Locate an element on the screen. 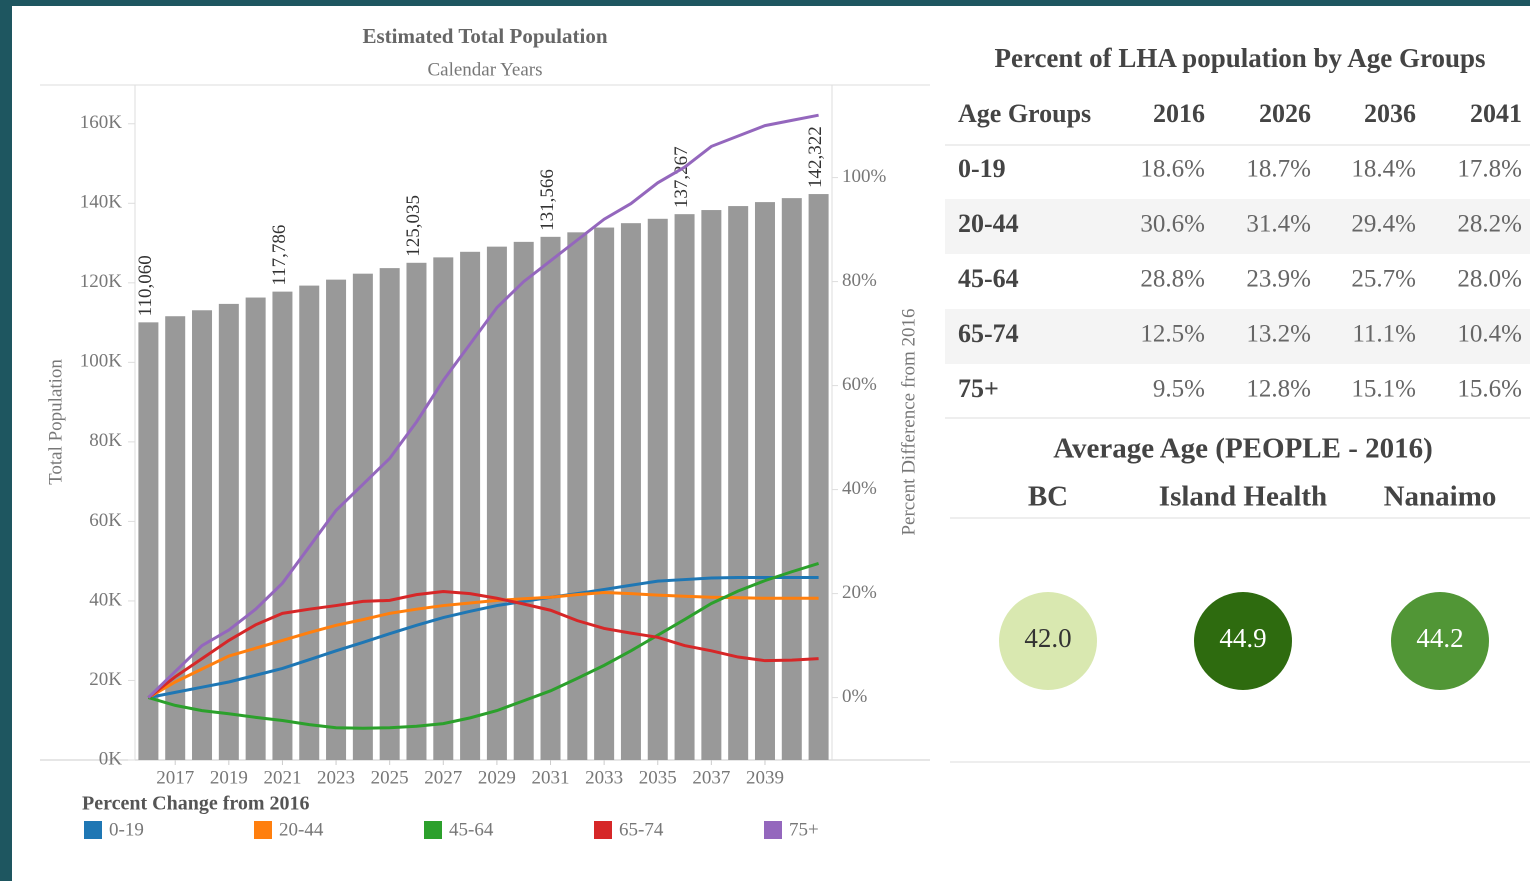  y-tick-label: 40K is located at coordinates (105, 599).